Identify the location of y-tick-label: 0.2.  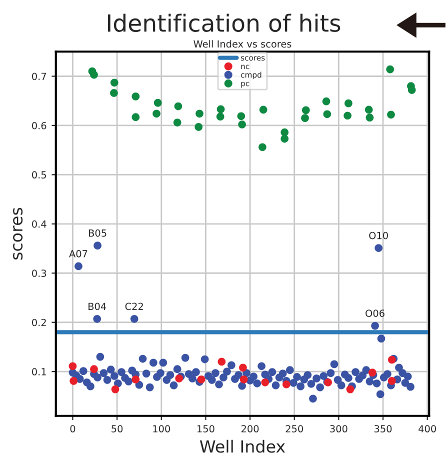
(39, 322).